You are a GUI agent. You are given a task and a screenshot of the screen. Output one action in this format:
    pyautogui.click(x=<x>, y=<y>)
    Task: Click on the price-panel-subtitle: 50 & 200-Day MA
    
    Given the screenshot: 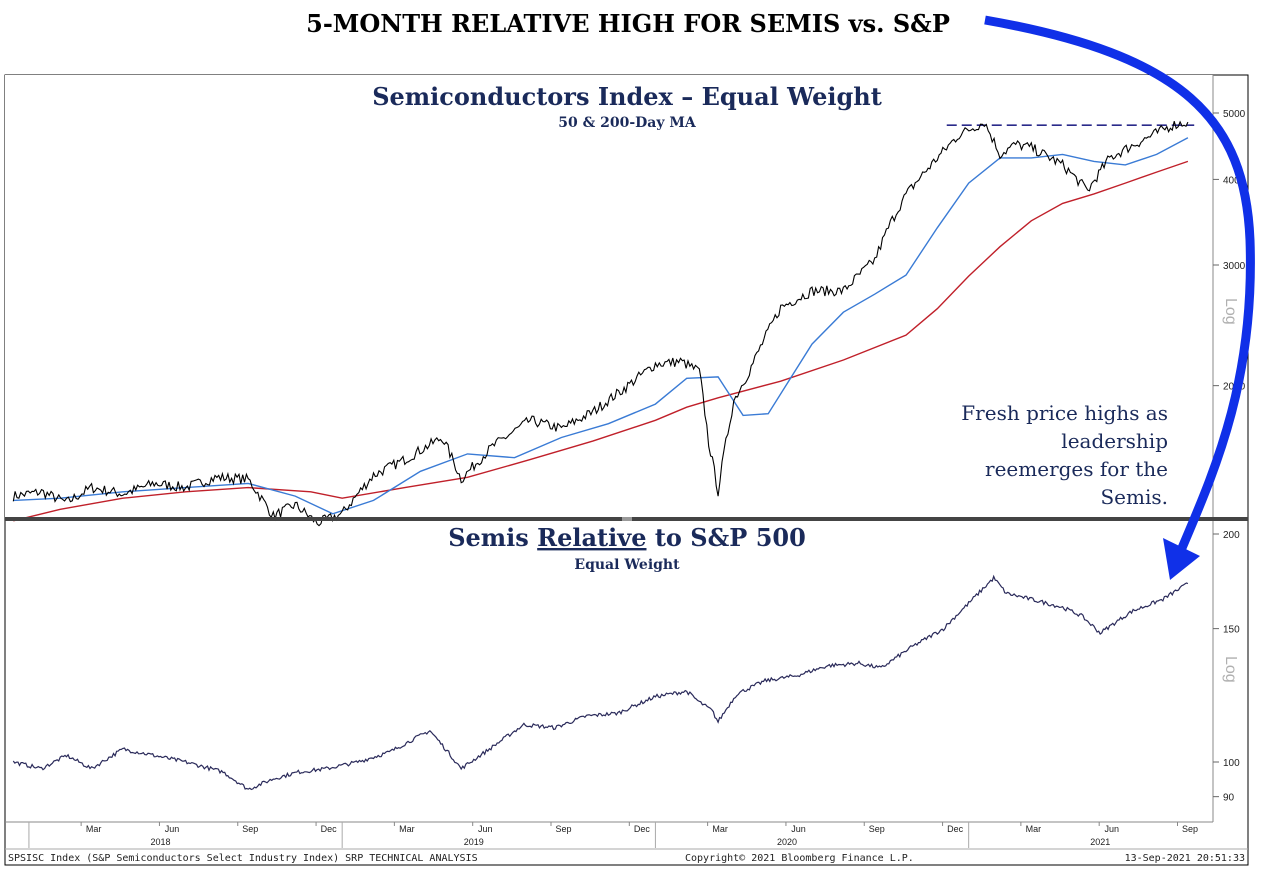 What is the action you would take?
    pyautogui.click(x=627, y=123)
    